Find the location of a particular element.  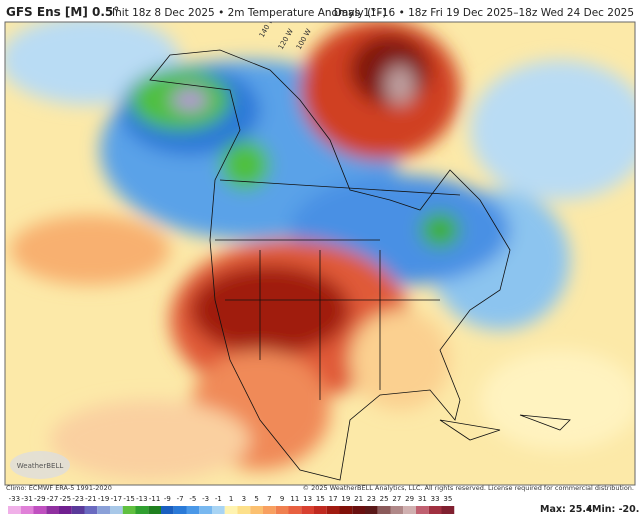

colorbar-tick-label: 1 is located at coordinates (231, 499).